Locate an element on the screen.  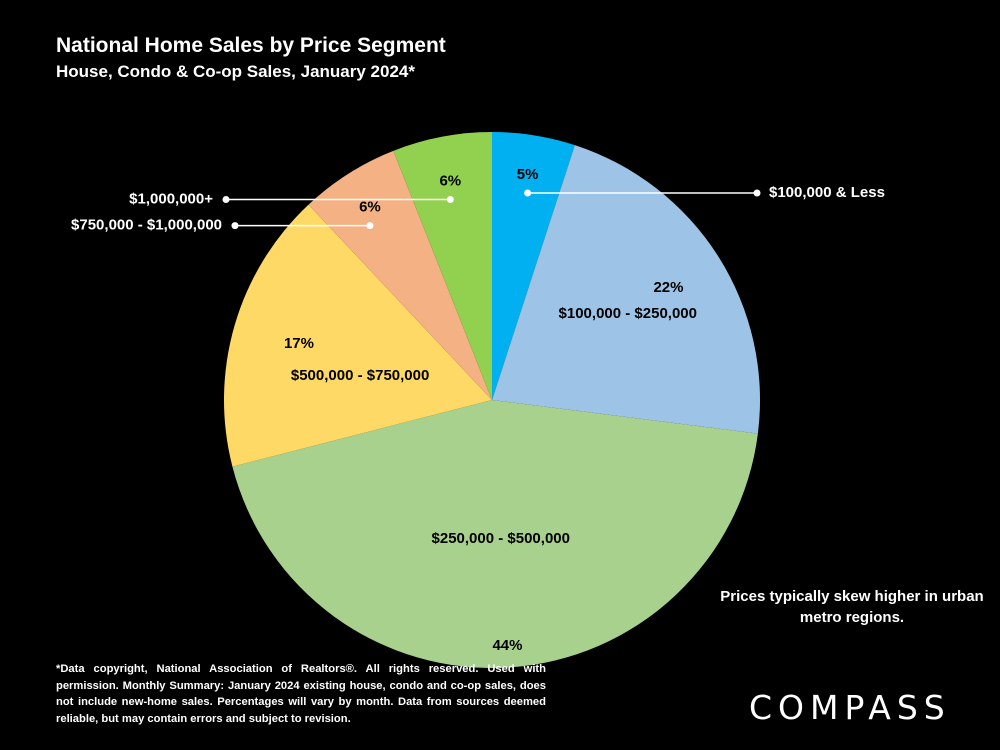
pie-slice-100-000-less is located at coordinates (533, 266).